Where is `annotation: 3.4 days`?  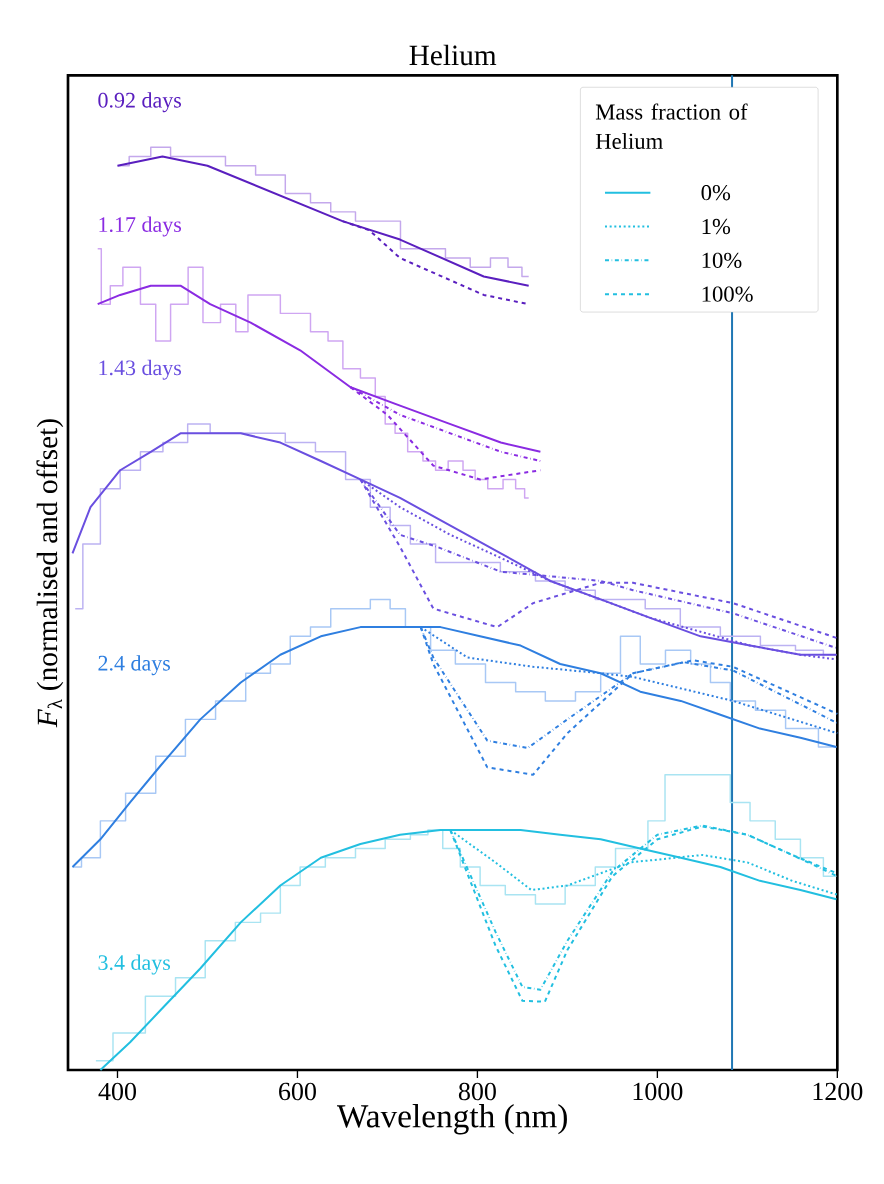 annotation: 3.4 days is located at coordinates (134, 964).